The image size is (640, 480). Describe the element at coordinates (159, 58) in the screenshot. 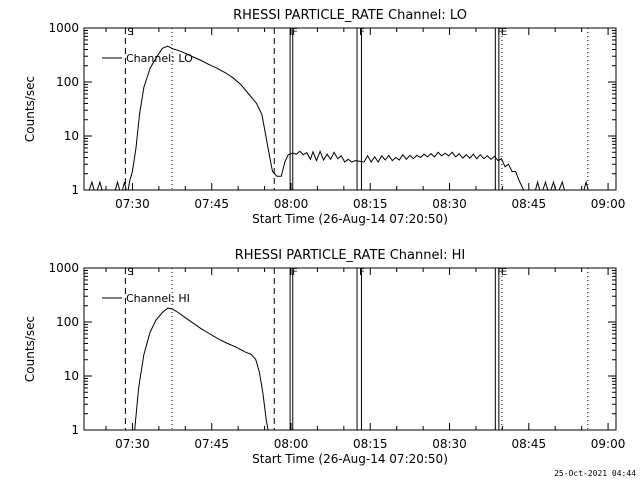

I see `legend-label: Channel: LO` at that location.